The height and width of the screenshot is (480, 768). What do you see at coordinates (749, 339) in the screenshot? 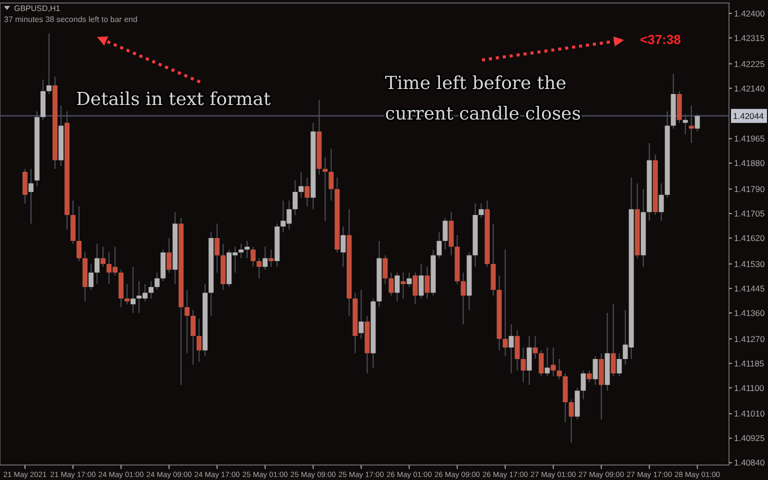
I see `y-tick-label: 1.41270` at bounding box center [749, 339].